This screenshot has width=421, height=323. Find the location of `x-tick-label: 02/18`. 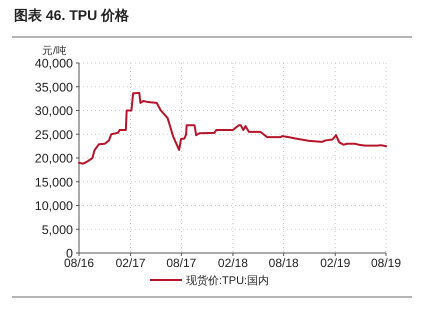

x-tick-label: 02/18 is located at coordinates (233, 263).